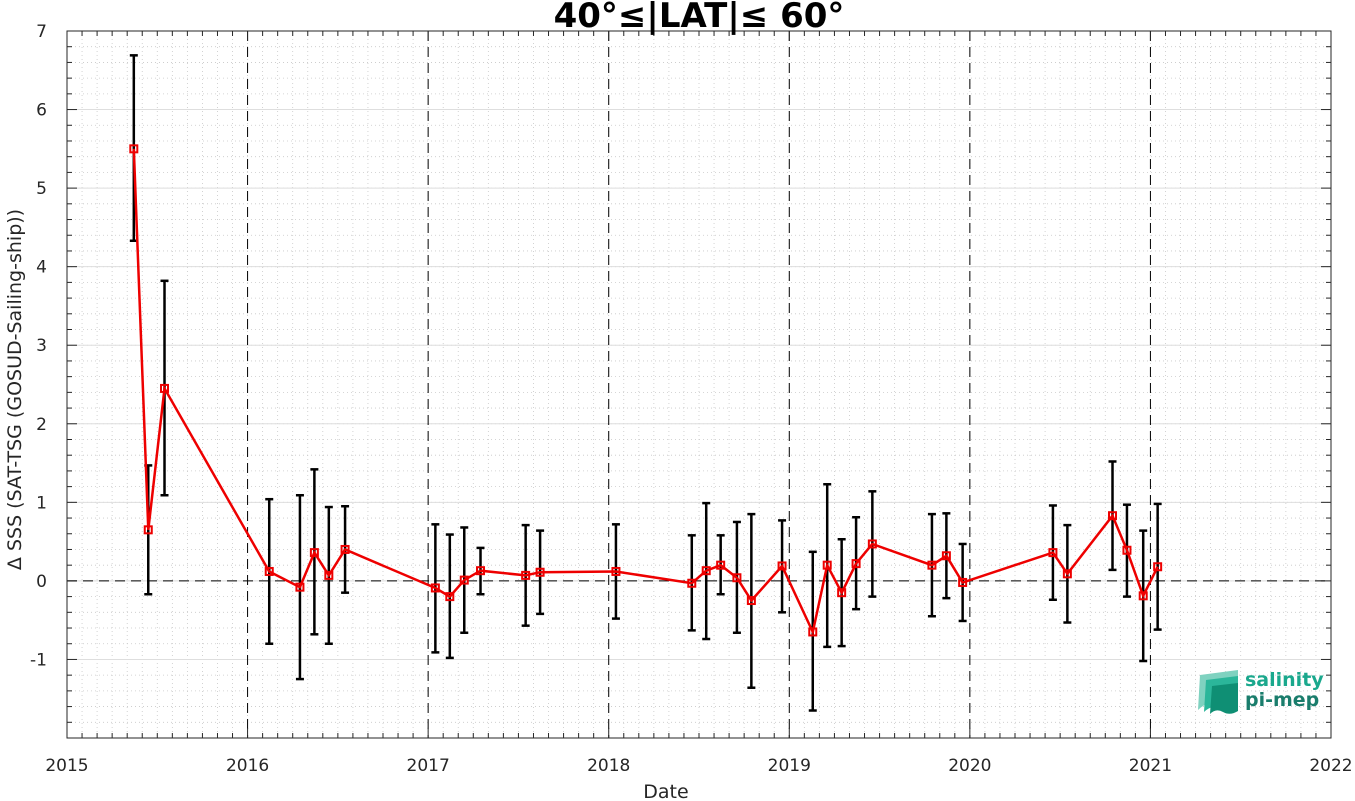 The image size is (1355, 801). Describe the element at coordinates (41, 503) in the screenshot. I see `y-tick-label: 1` at that location.